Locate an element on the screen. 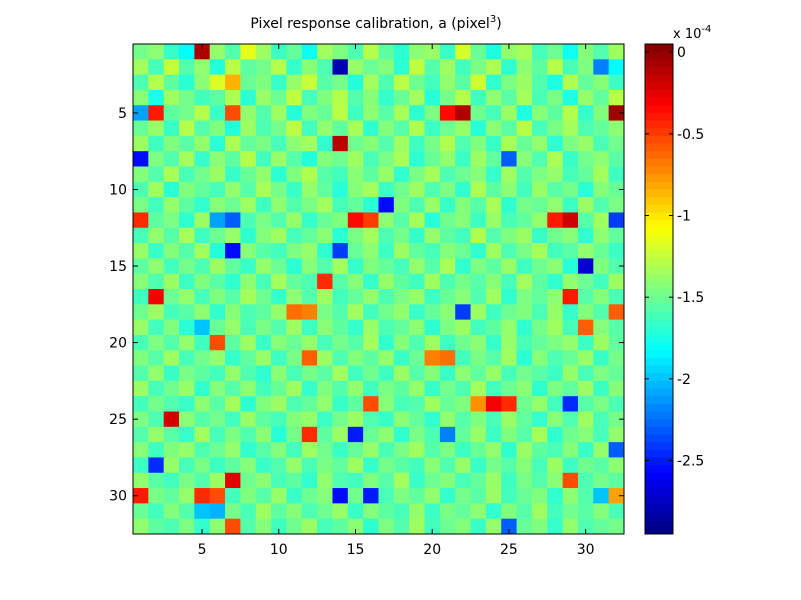 The height and width of the screenshot is (600, 801). colorbar-tick-label: 0 is located at coordinates (681, 53).